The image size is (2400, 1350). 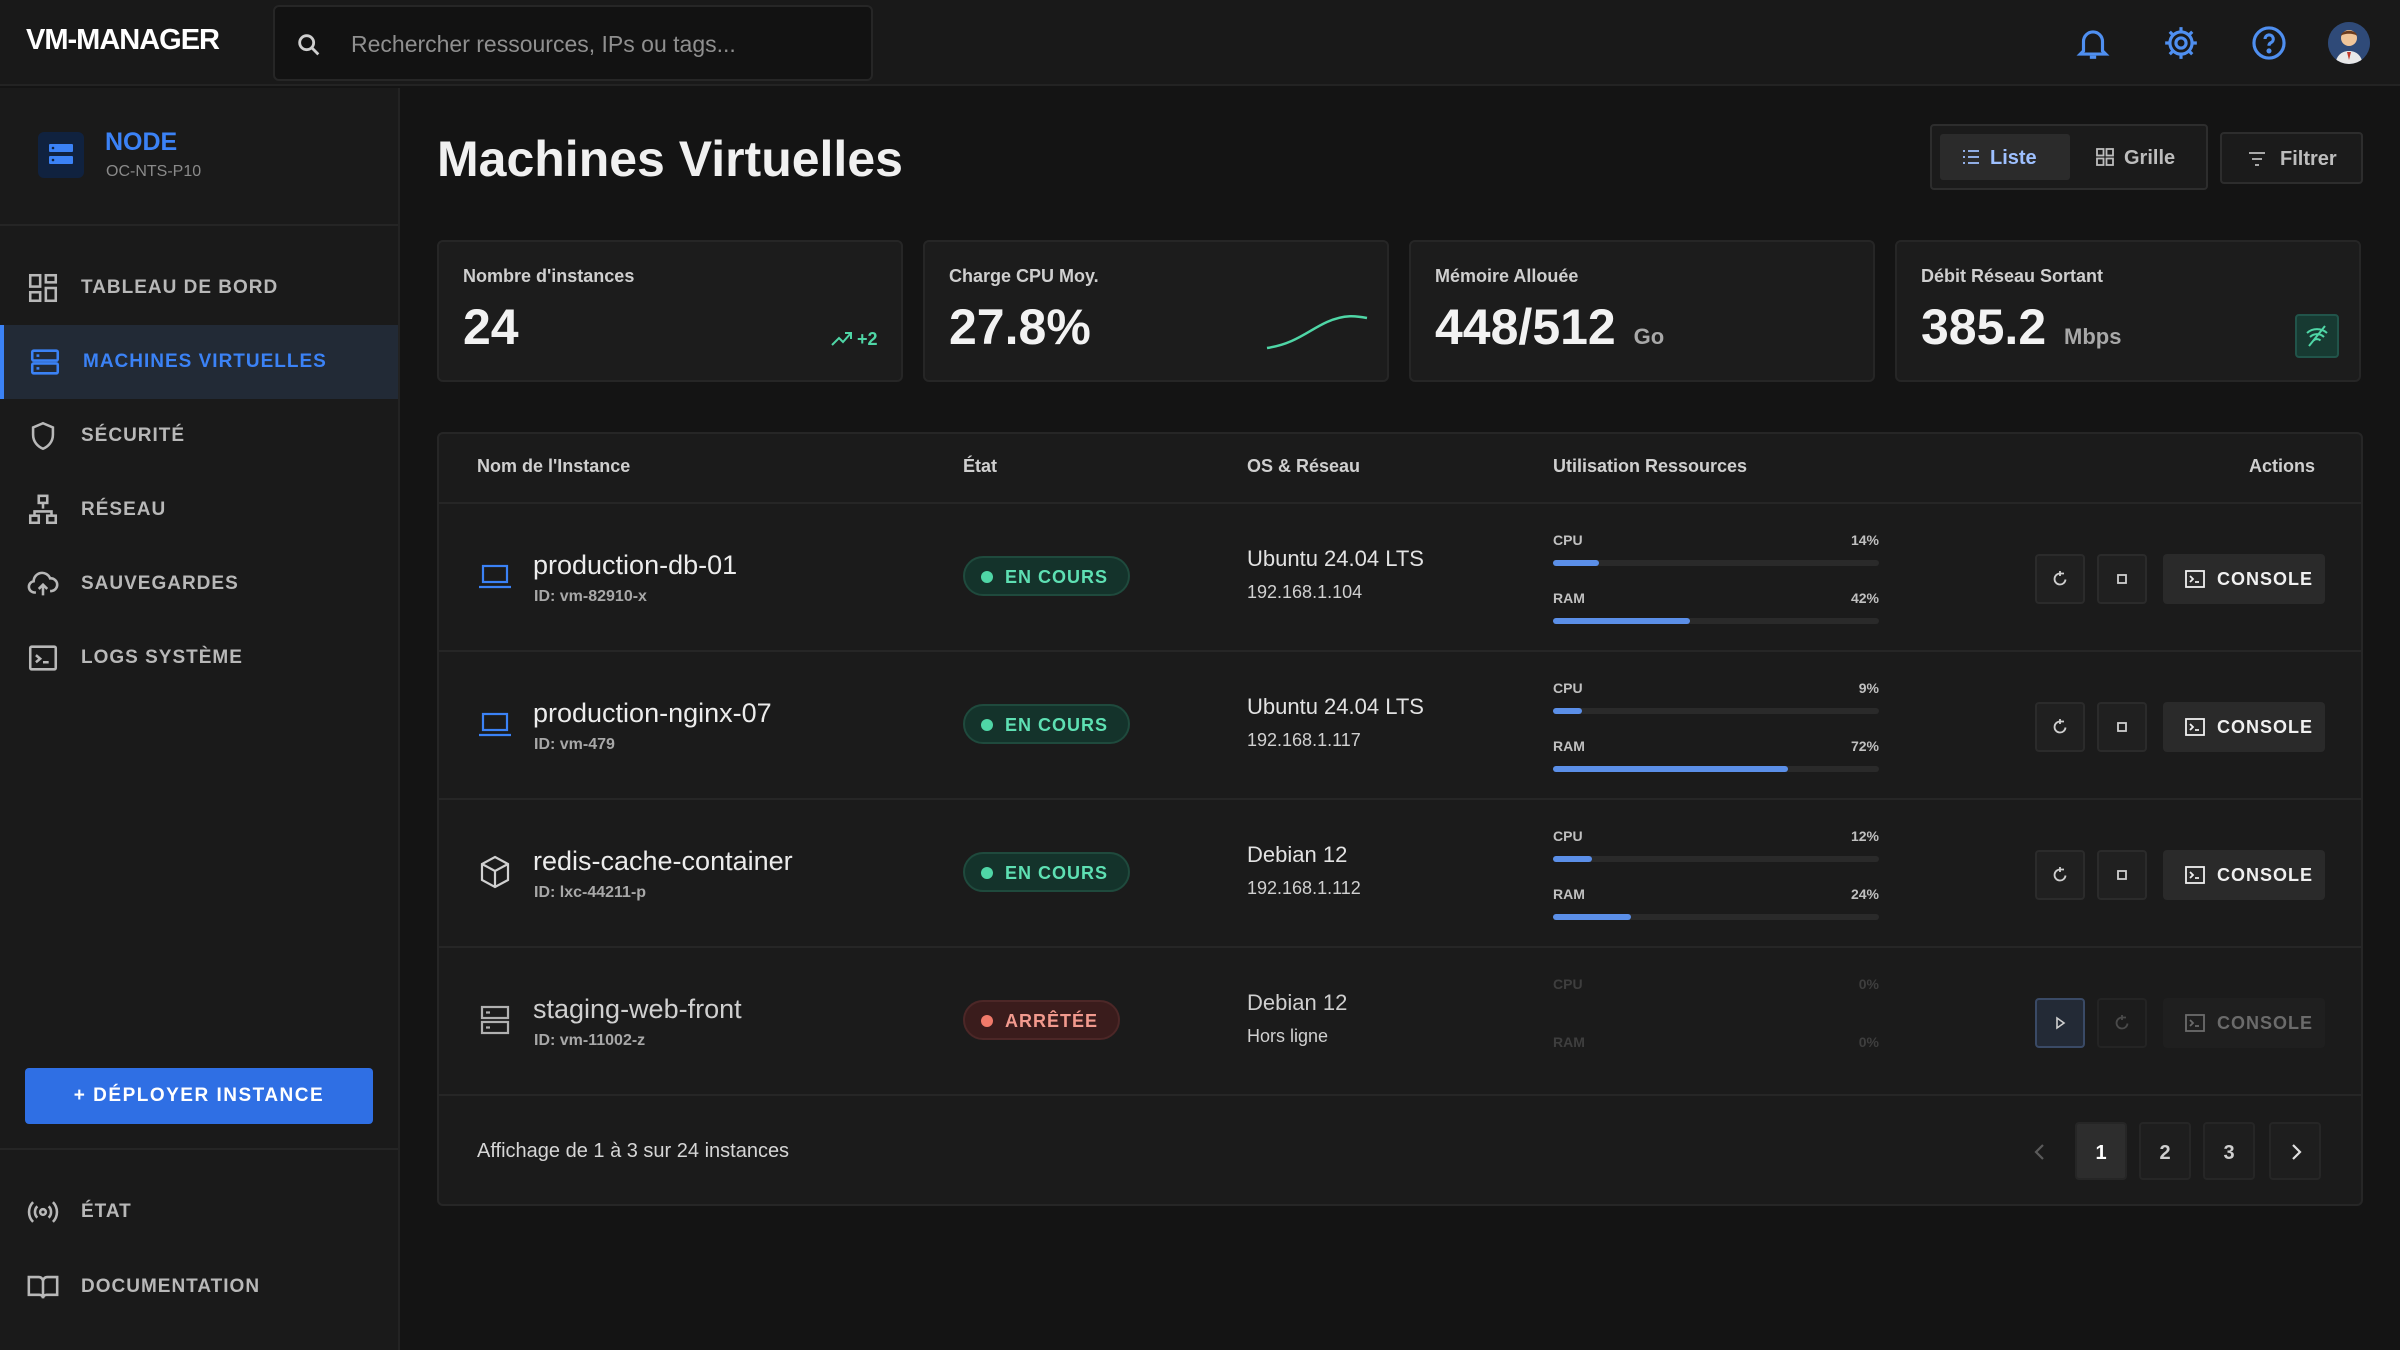 What do you see at coordinates (1549, 327) in the screenshot?
I see `stat-value-wrapper: 448/512 Go` at bounding box center [1549, 327].